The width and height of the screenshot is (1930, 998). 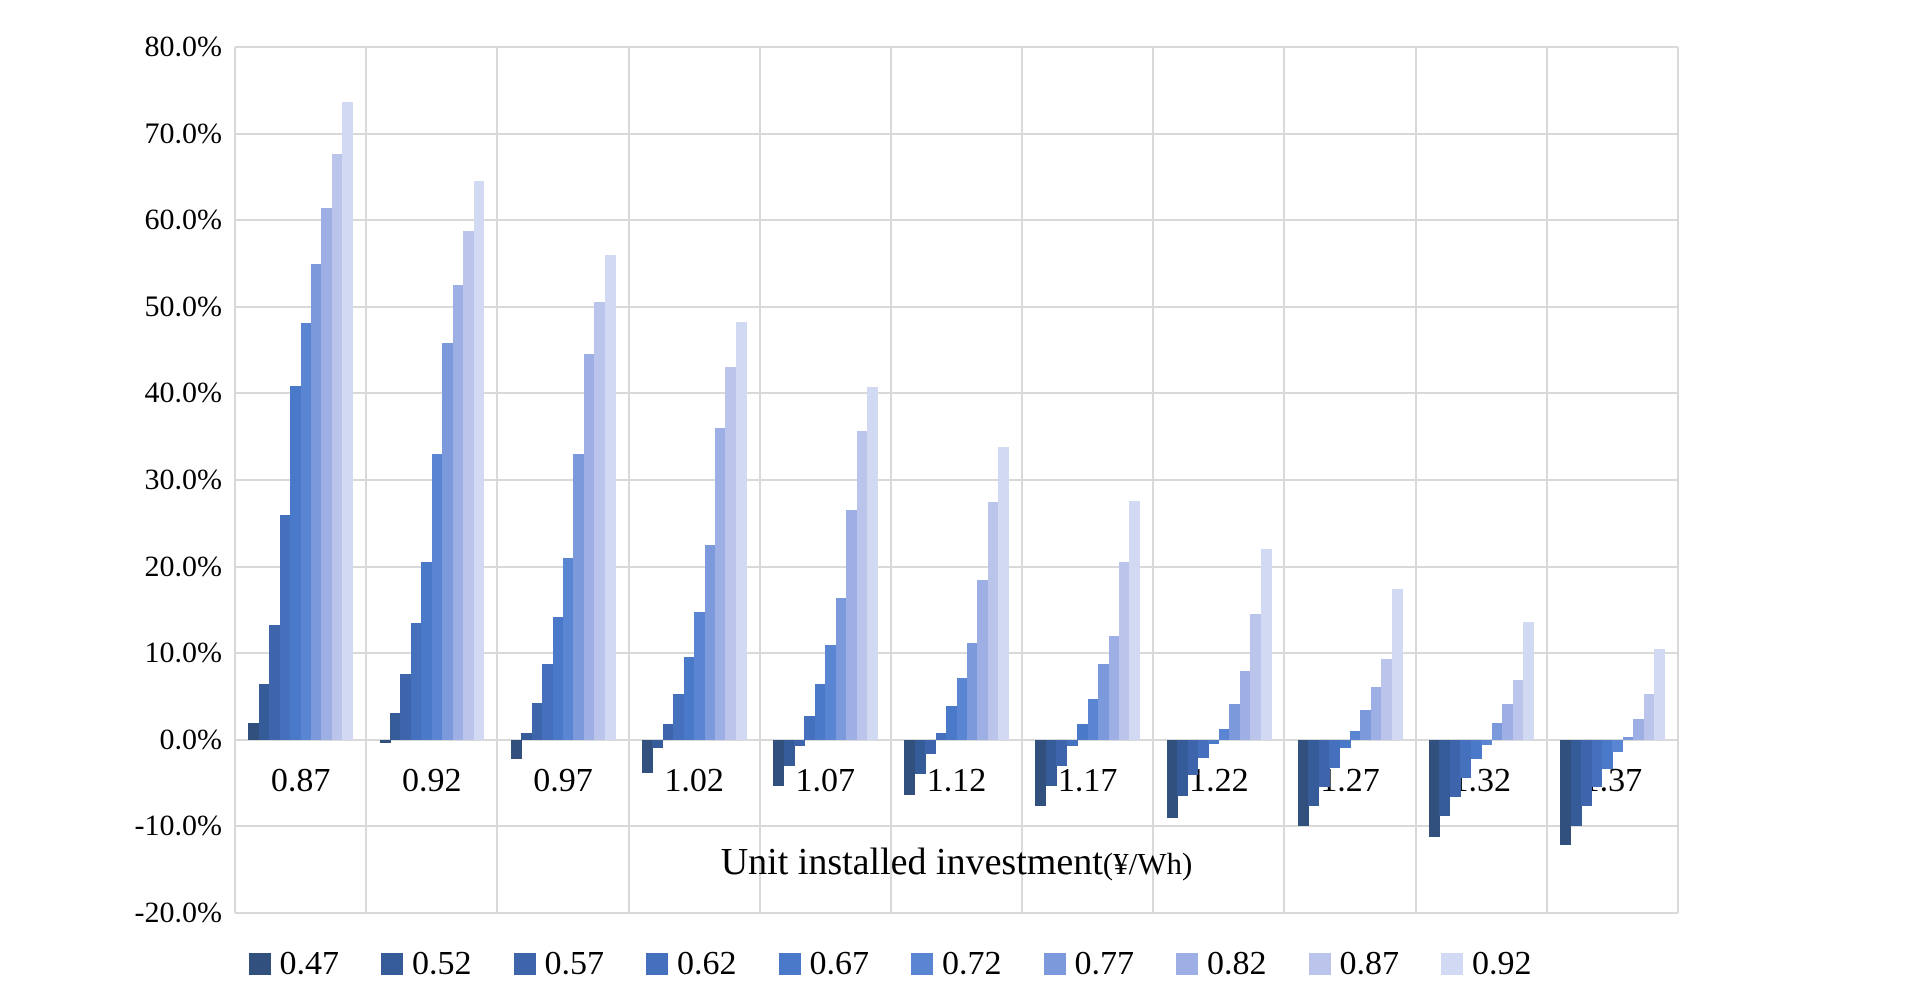 I want to click on bar-series-0.52-cat-1.07, so click(x=789, y=752).